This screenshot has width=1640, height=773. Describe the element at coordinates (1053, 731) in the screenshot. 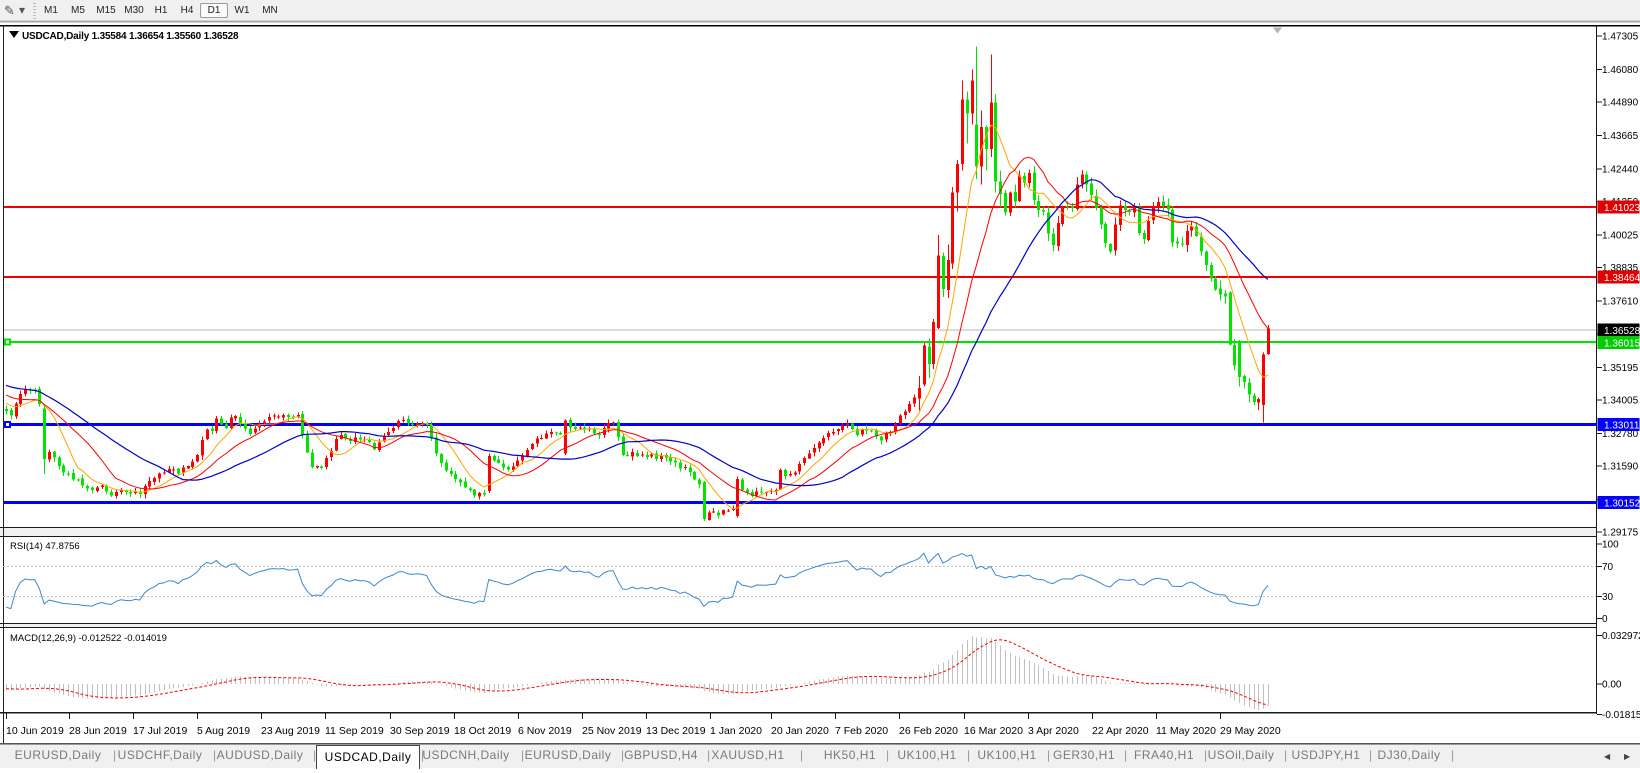

I see `svg-text: 3 Apr 2020` at that location.